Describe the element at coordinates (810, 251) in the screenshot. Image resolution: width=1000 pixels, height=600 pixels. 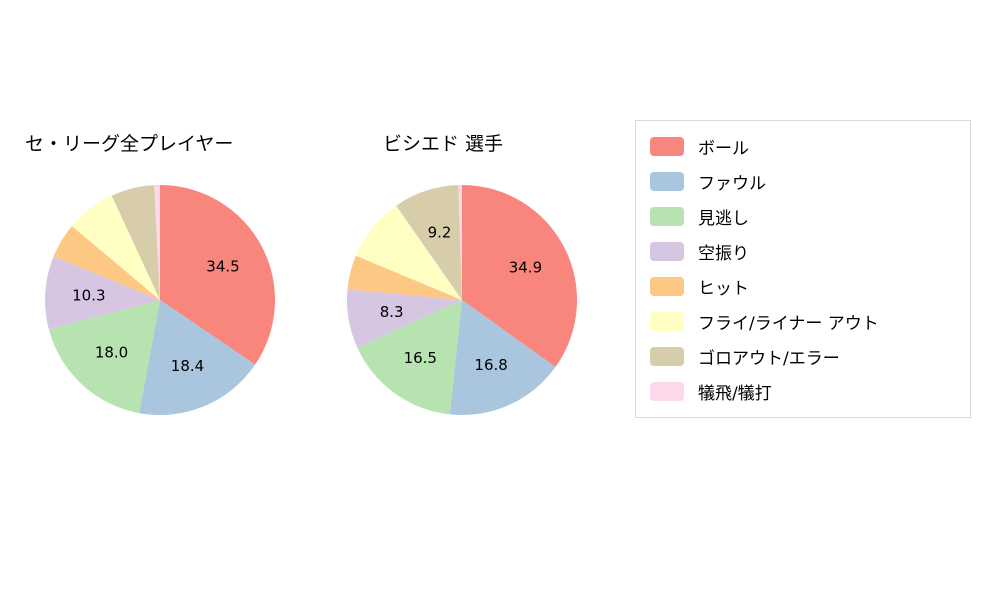
I see `legend-item: 空振り` at that location.